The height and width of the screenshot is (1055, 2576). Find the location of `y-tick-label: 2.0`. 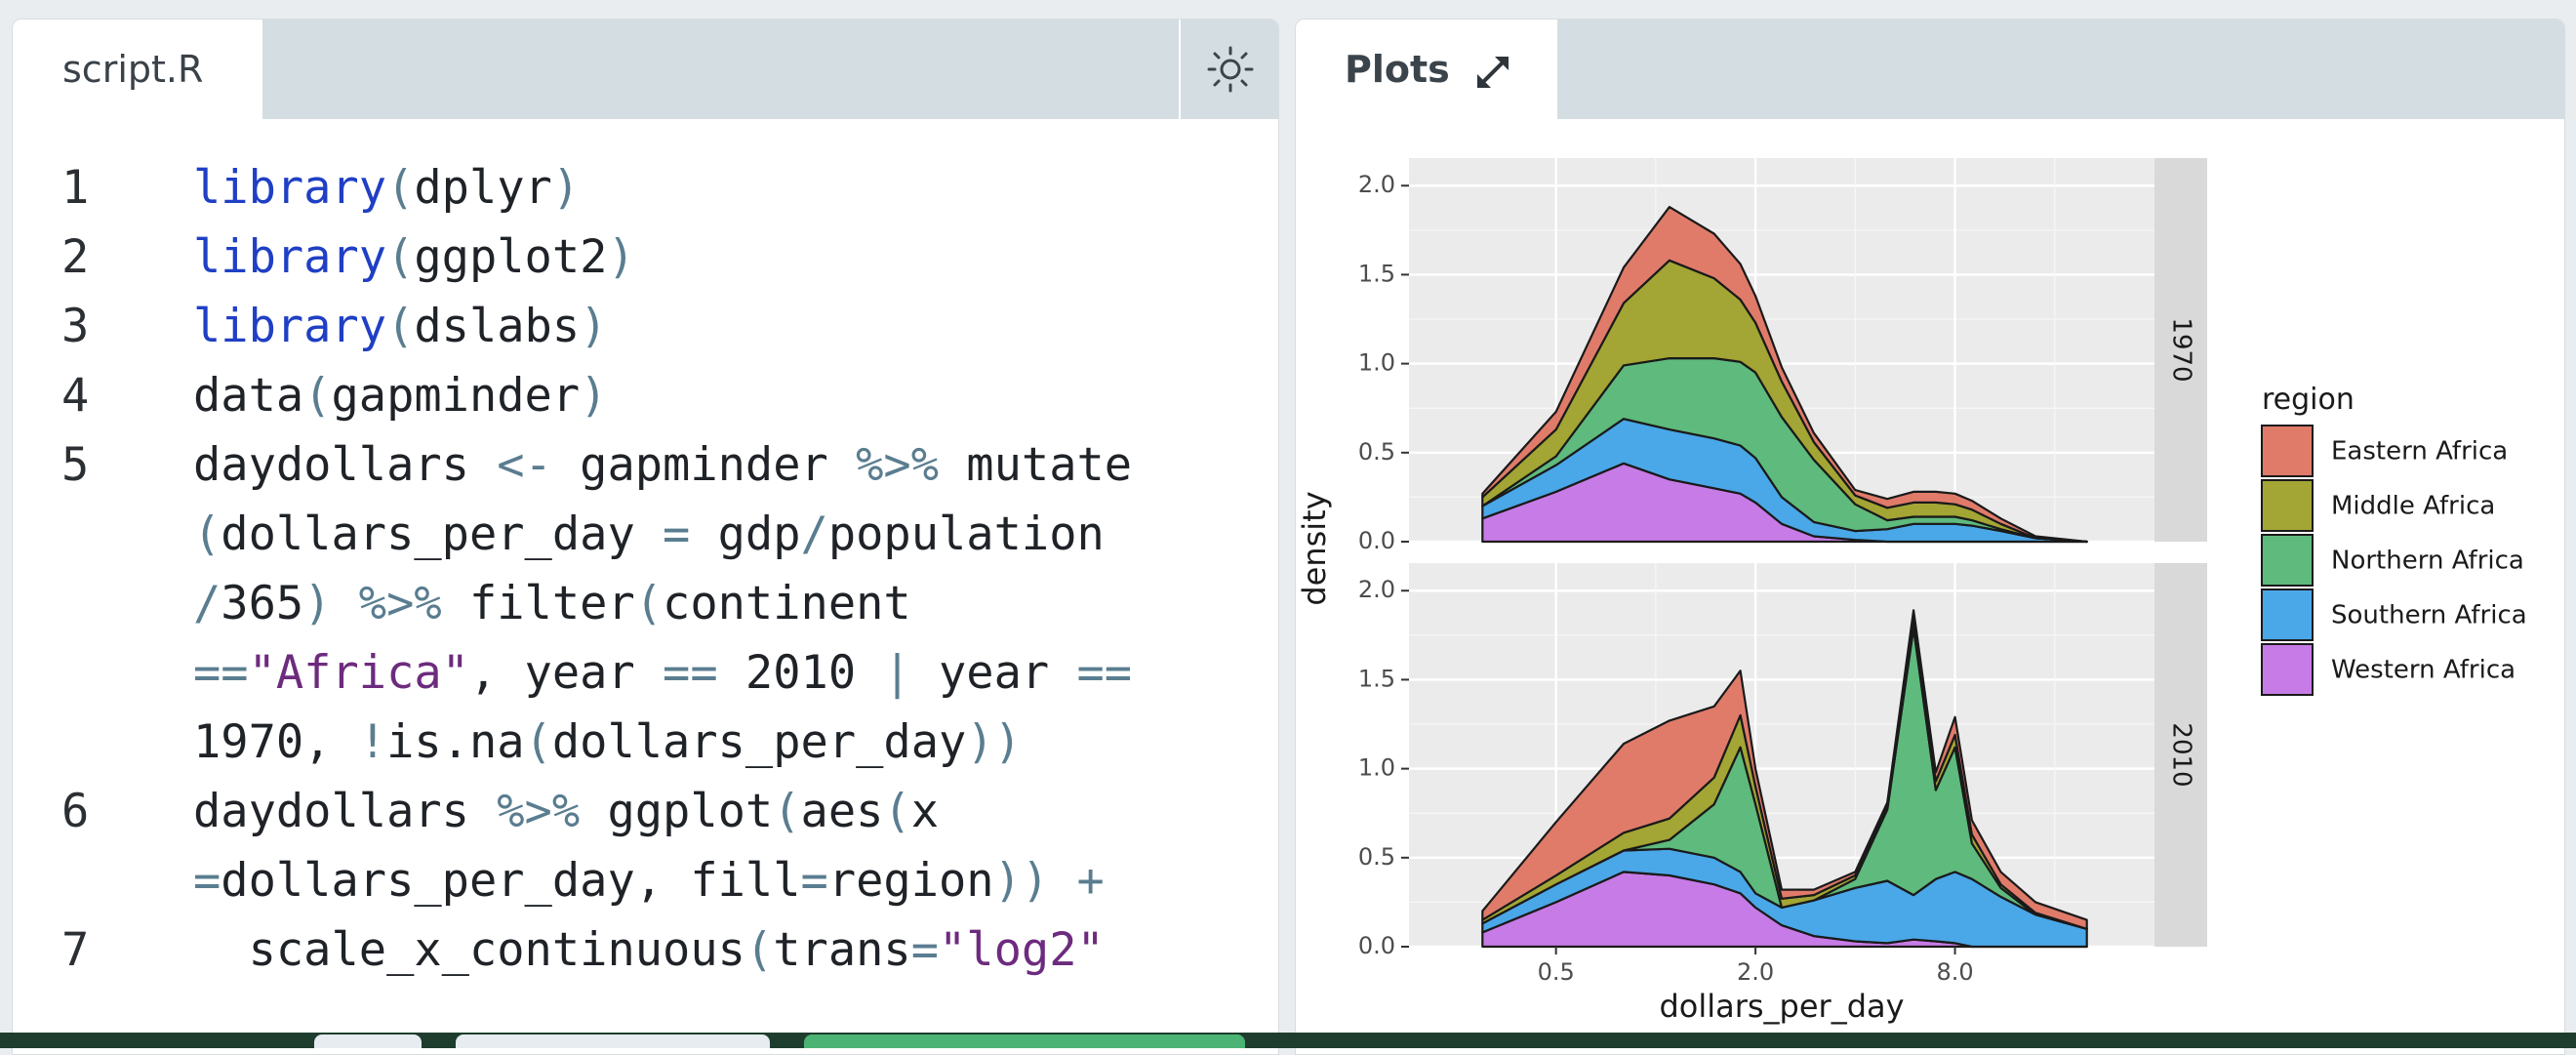

y-tick-label: 2.0 is located at coordinates (1376, 185).